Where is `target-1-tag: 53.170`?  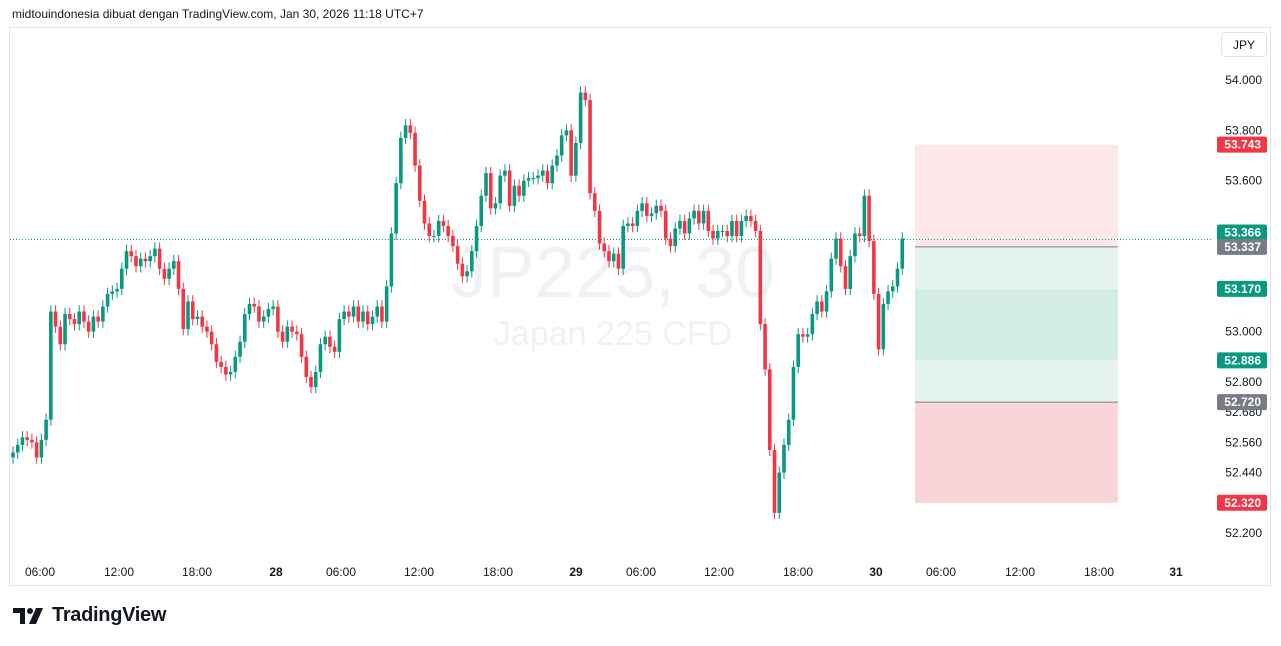
target-1-tag: 53.170 is located at coordinates (1242, 288).